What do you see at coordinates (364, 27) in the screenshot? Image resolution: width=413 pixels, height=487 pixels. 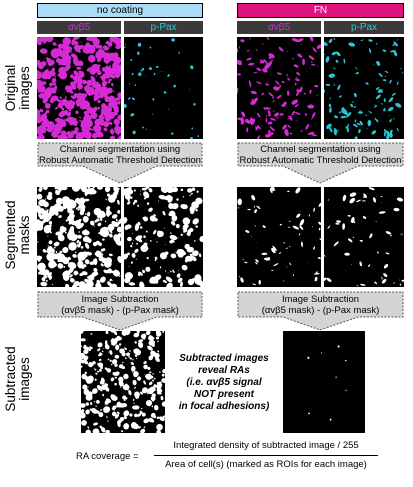 I see `channel-header-ppax-right: p-Pax` at bounding box center [364, 27].